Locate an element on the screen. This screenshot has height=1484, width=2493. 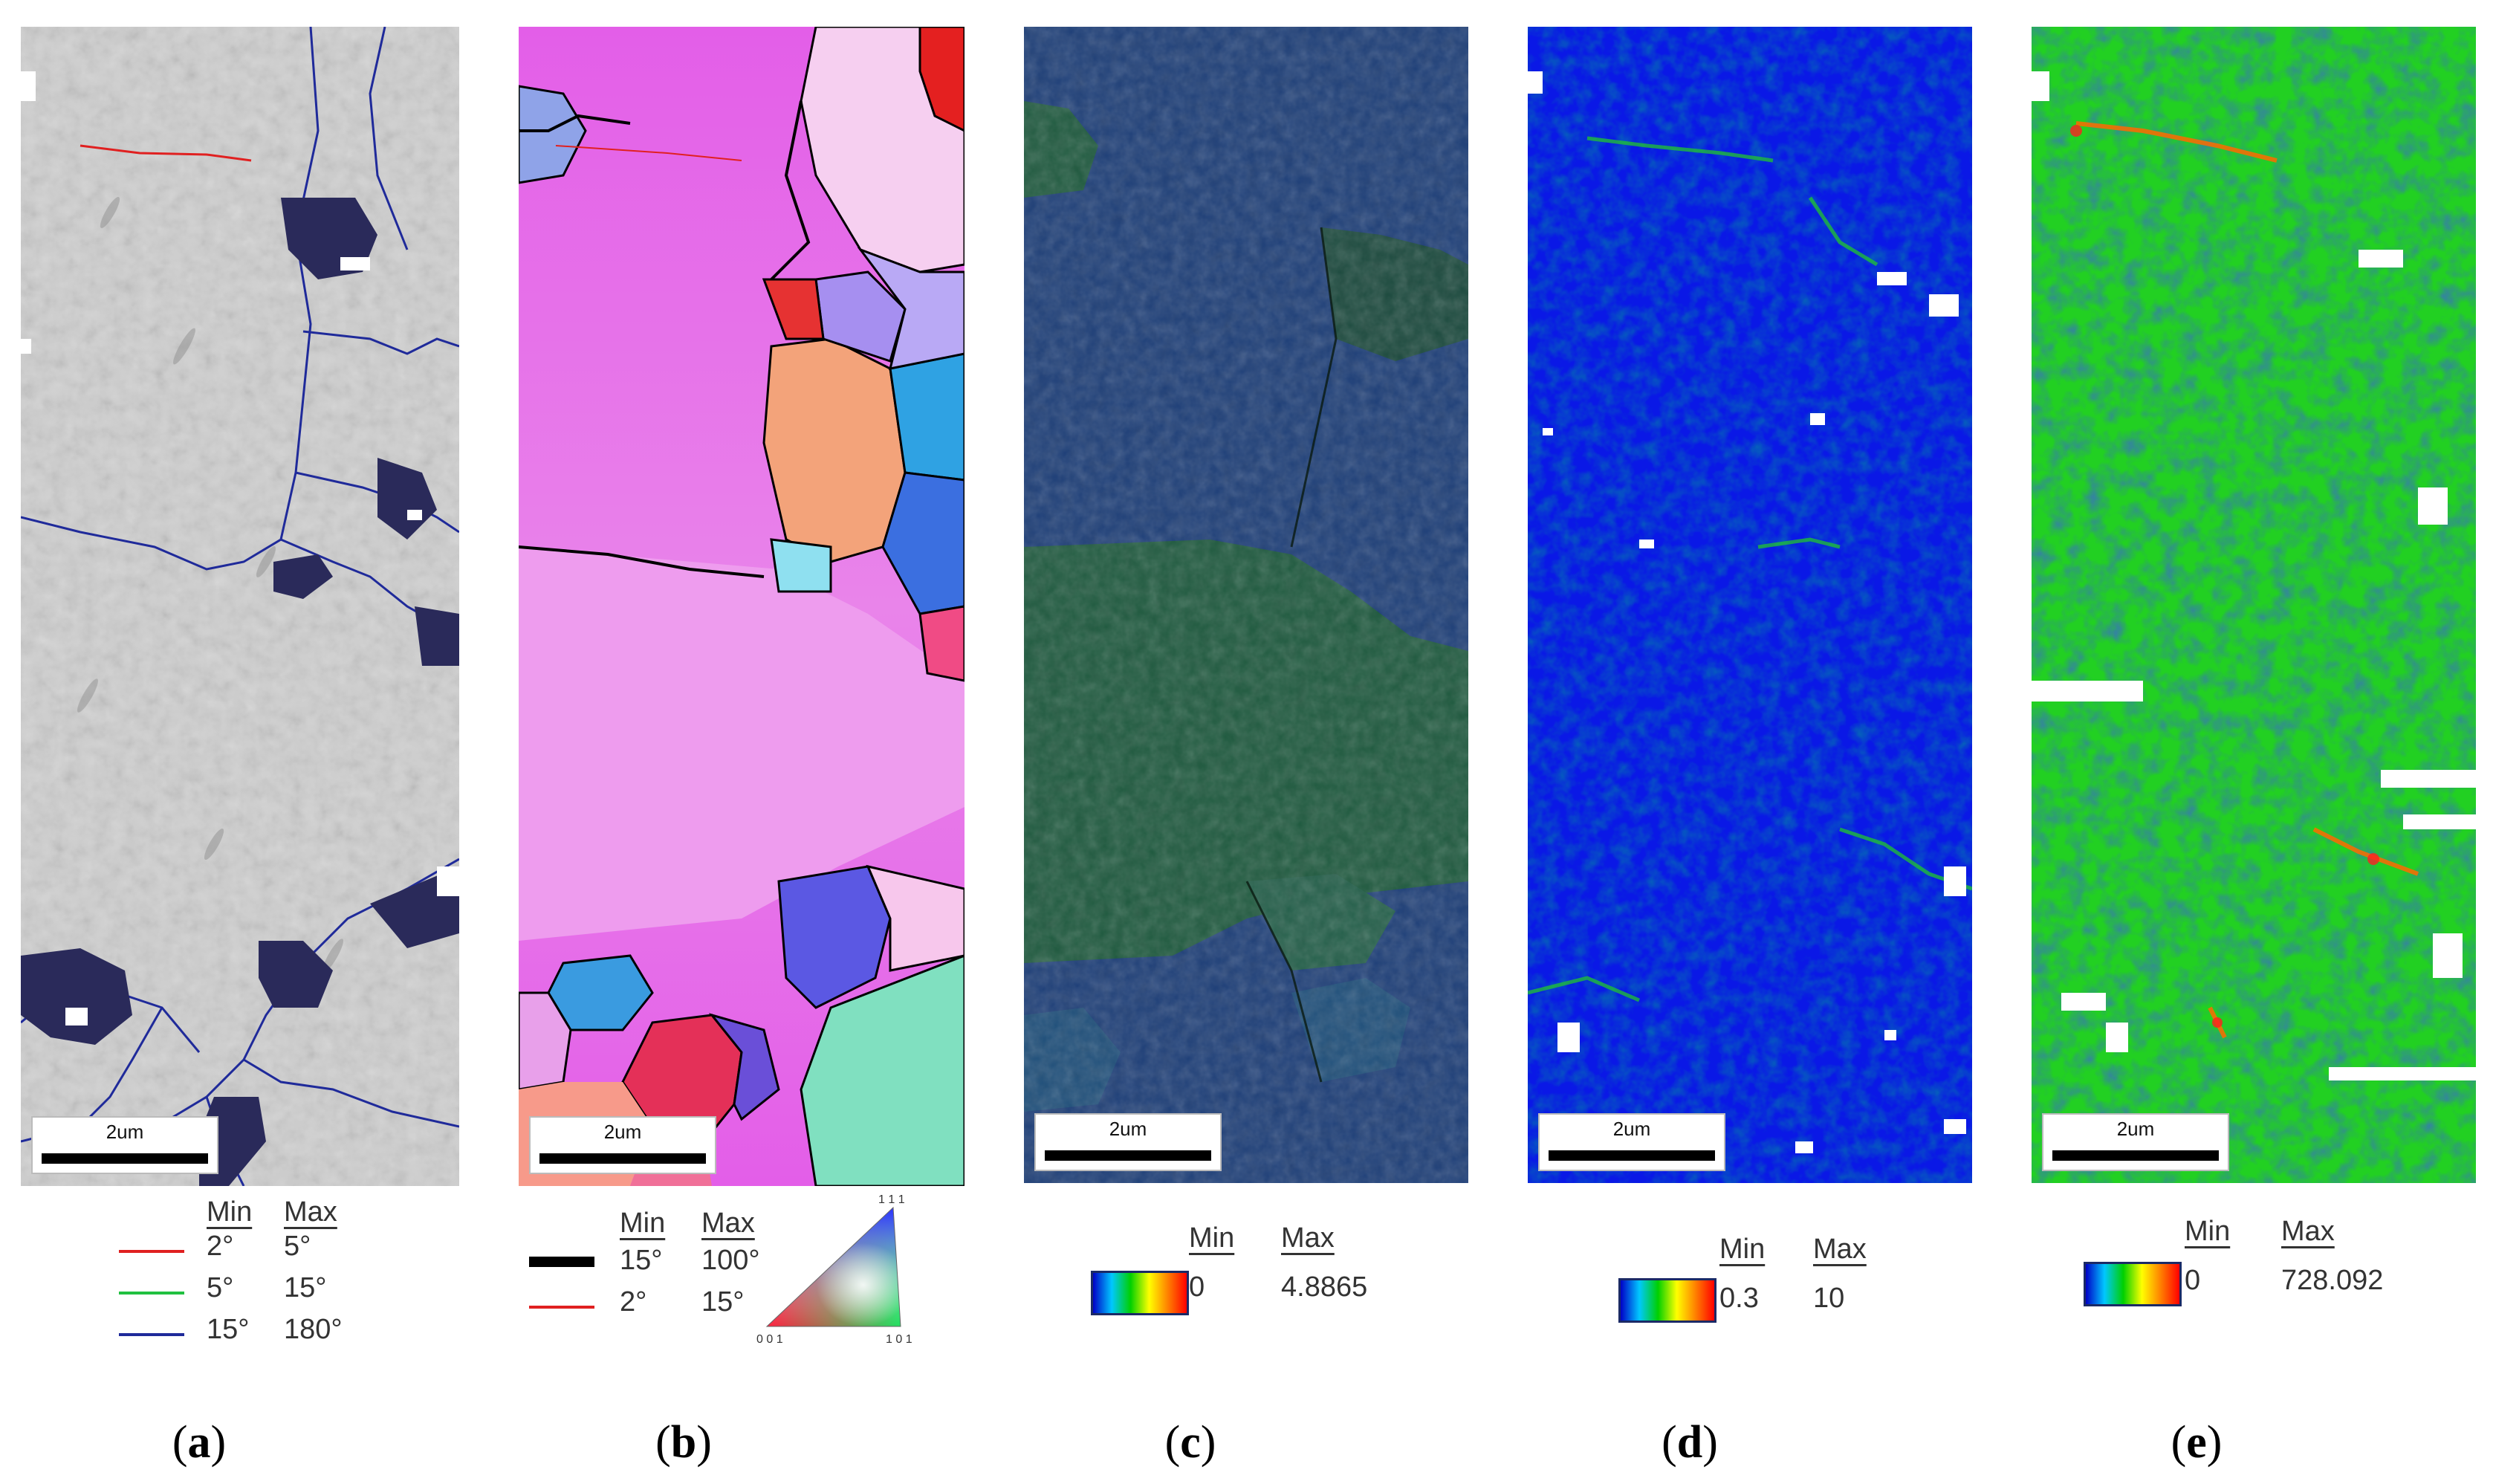
legend-c-colorbar is located at coordinates (1140, 1293).